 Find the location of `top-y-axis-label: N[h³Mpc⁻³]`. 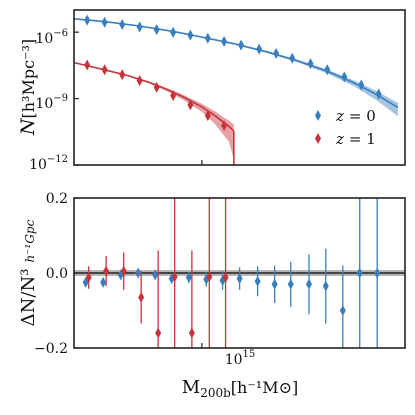

top-y-axis-label: N[h³Mpc⁻³] is located at coordinates (28, 87).